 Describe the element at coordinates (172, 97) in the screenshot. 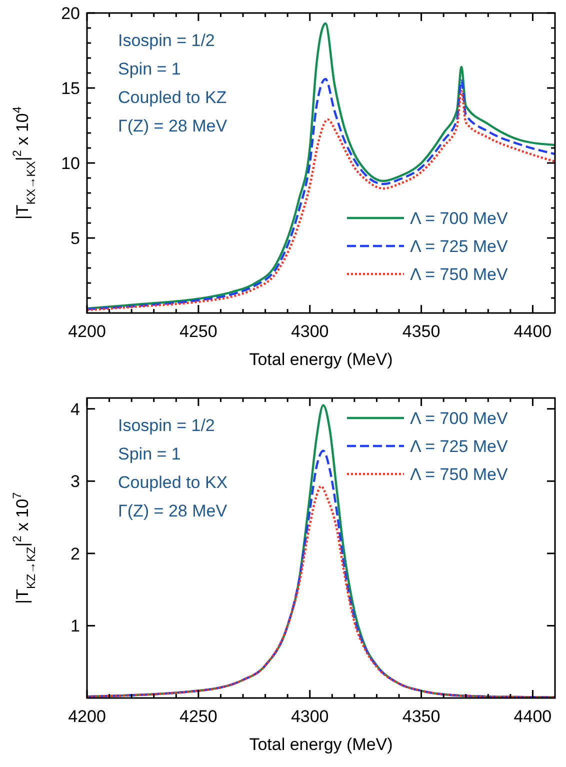

I see `annotation: Coupled to KZ` at that location.